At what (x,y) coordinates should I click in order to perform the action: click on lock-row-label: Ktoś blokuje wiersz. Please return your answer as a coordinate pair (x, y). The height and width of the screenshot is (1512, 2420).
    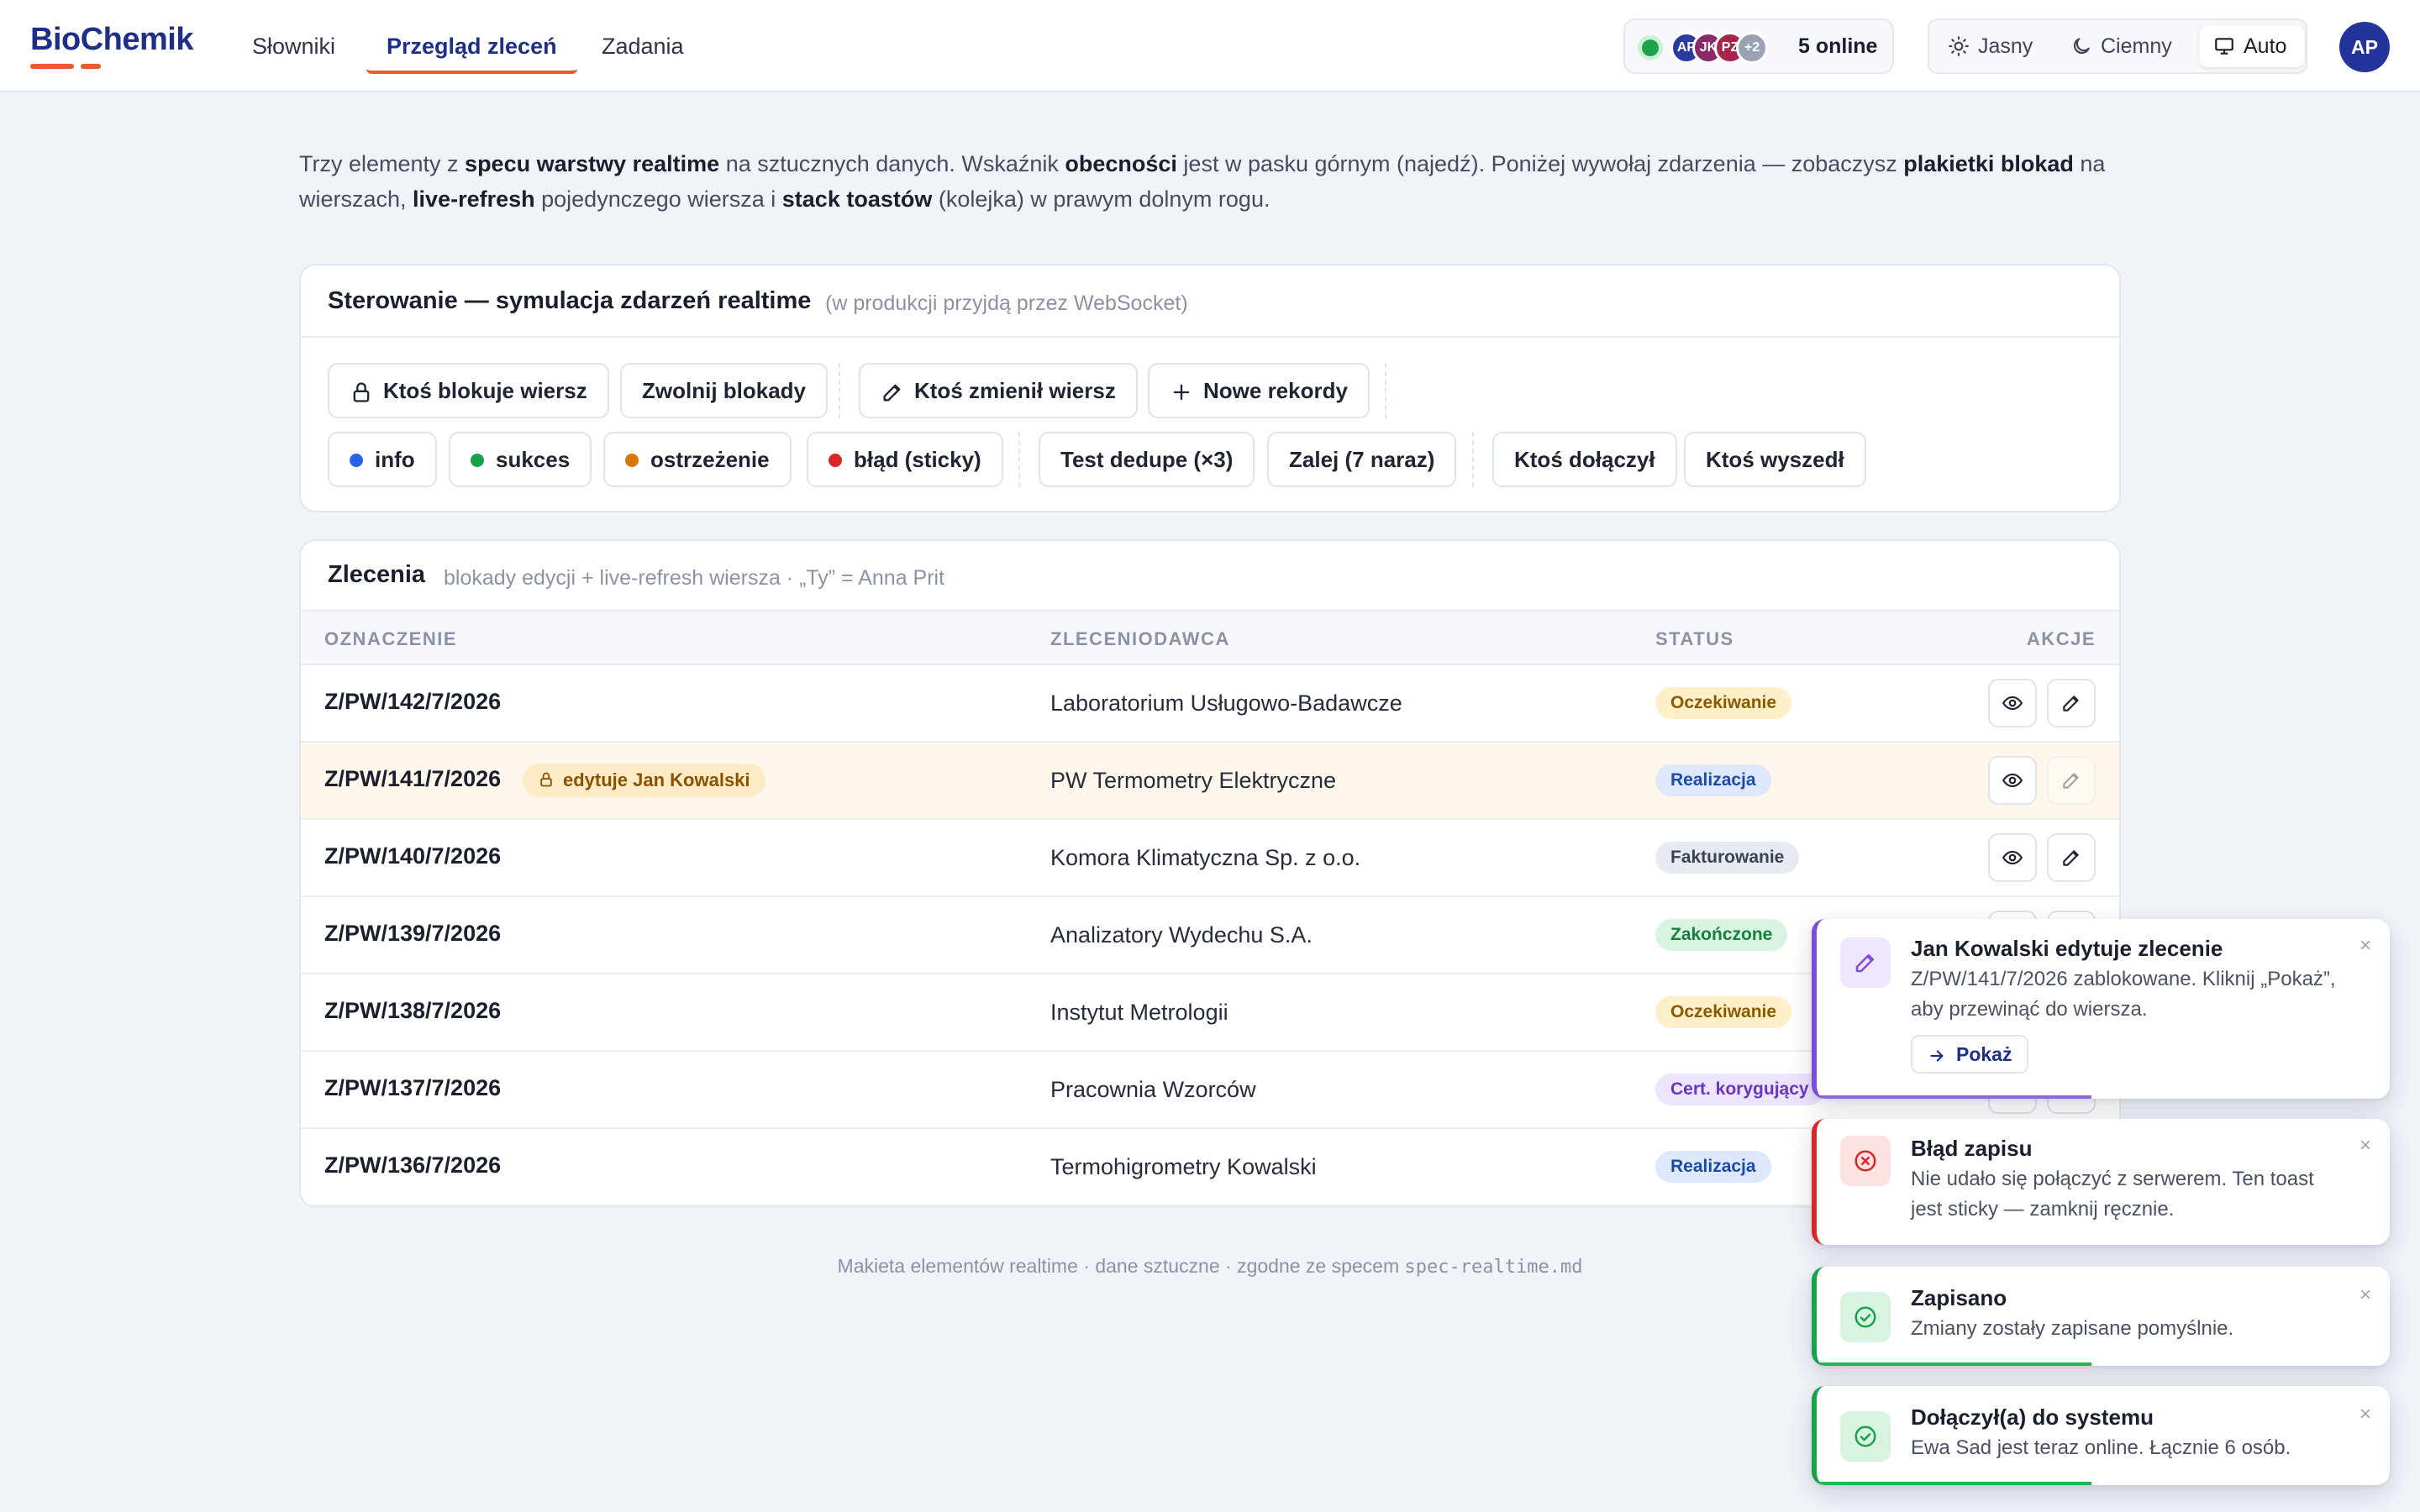
    Looking at the image, I should click on (485, 390).